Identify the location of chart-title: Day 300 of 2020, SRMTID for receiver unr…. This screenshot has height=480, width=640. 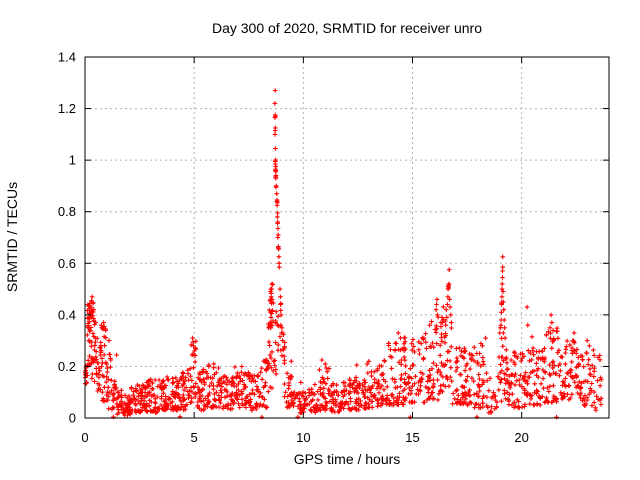
(347, 28).